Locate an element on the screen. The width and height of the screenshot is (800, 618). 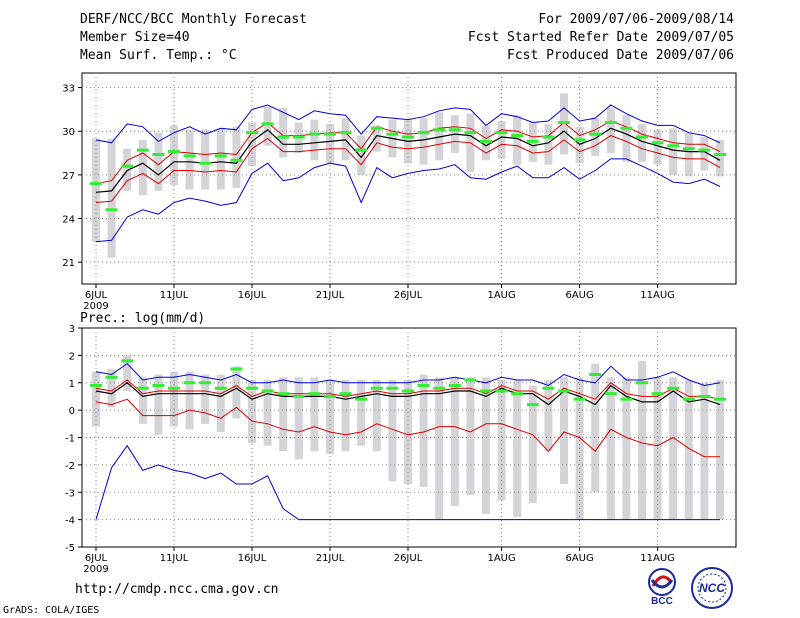
precipitation-mean-line is located at coordinates (408, 394).